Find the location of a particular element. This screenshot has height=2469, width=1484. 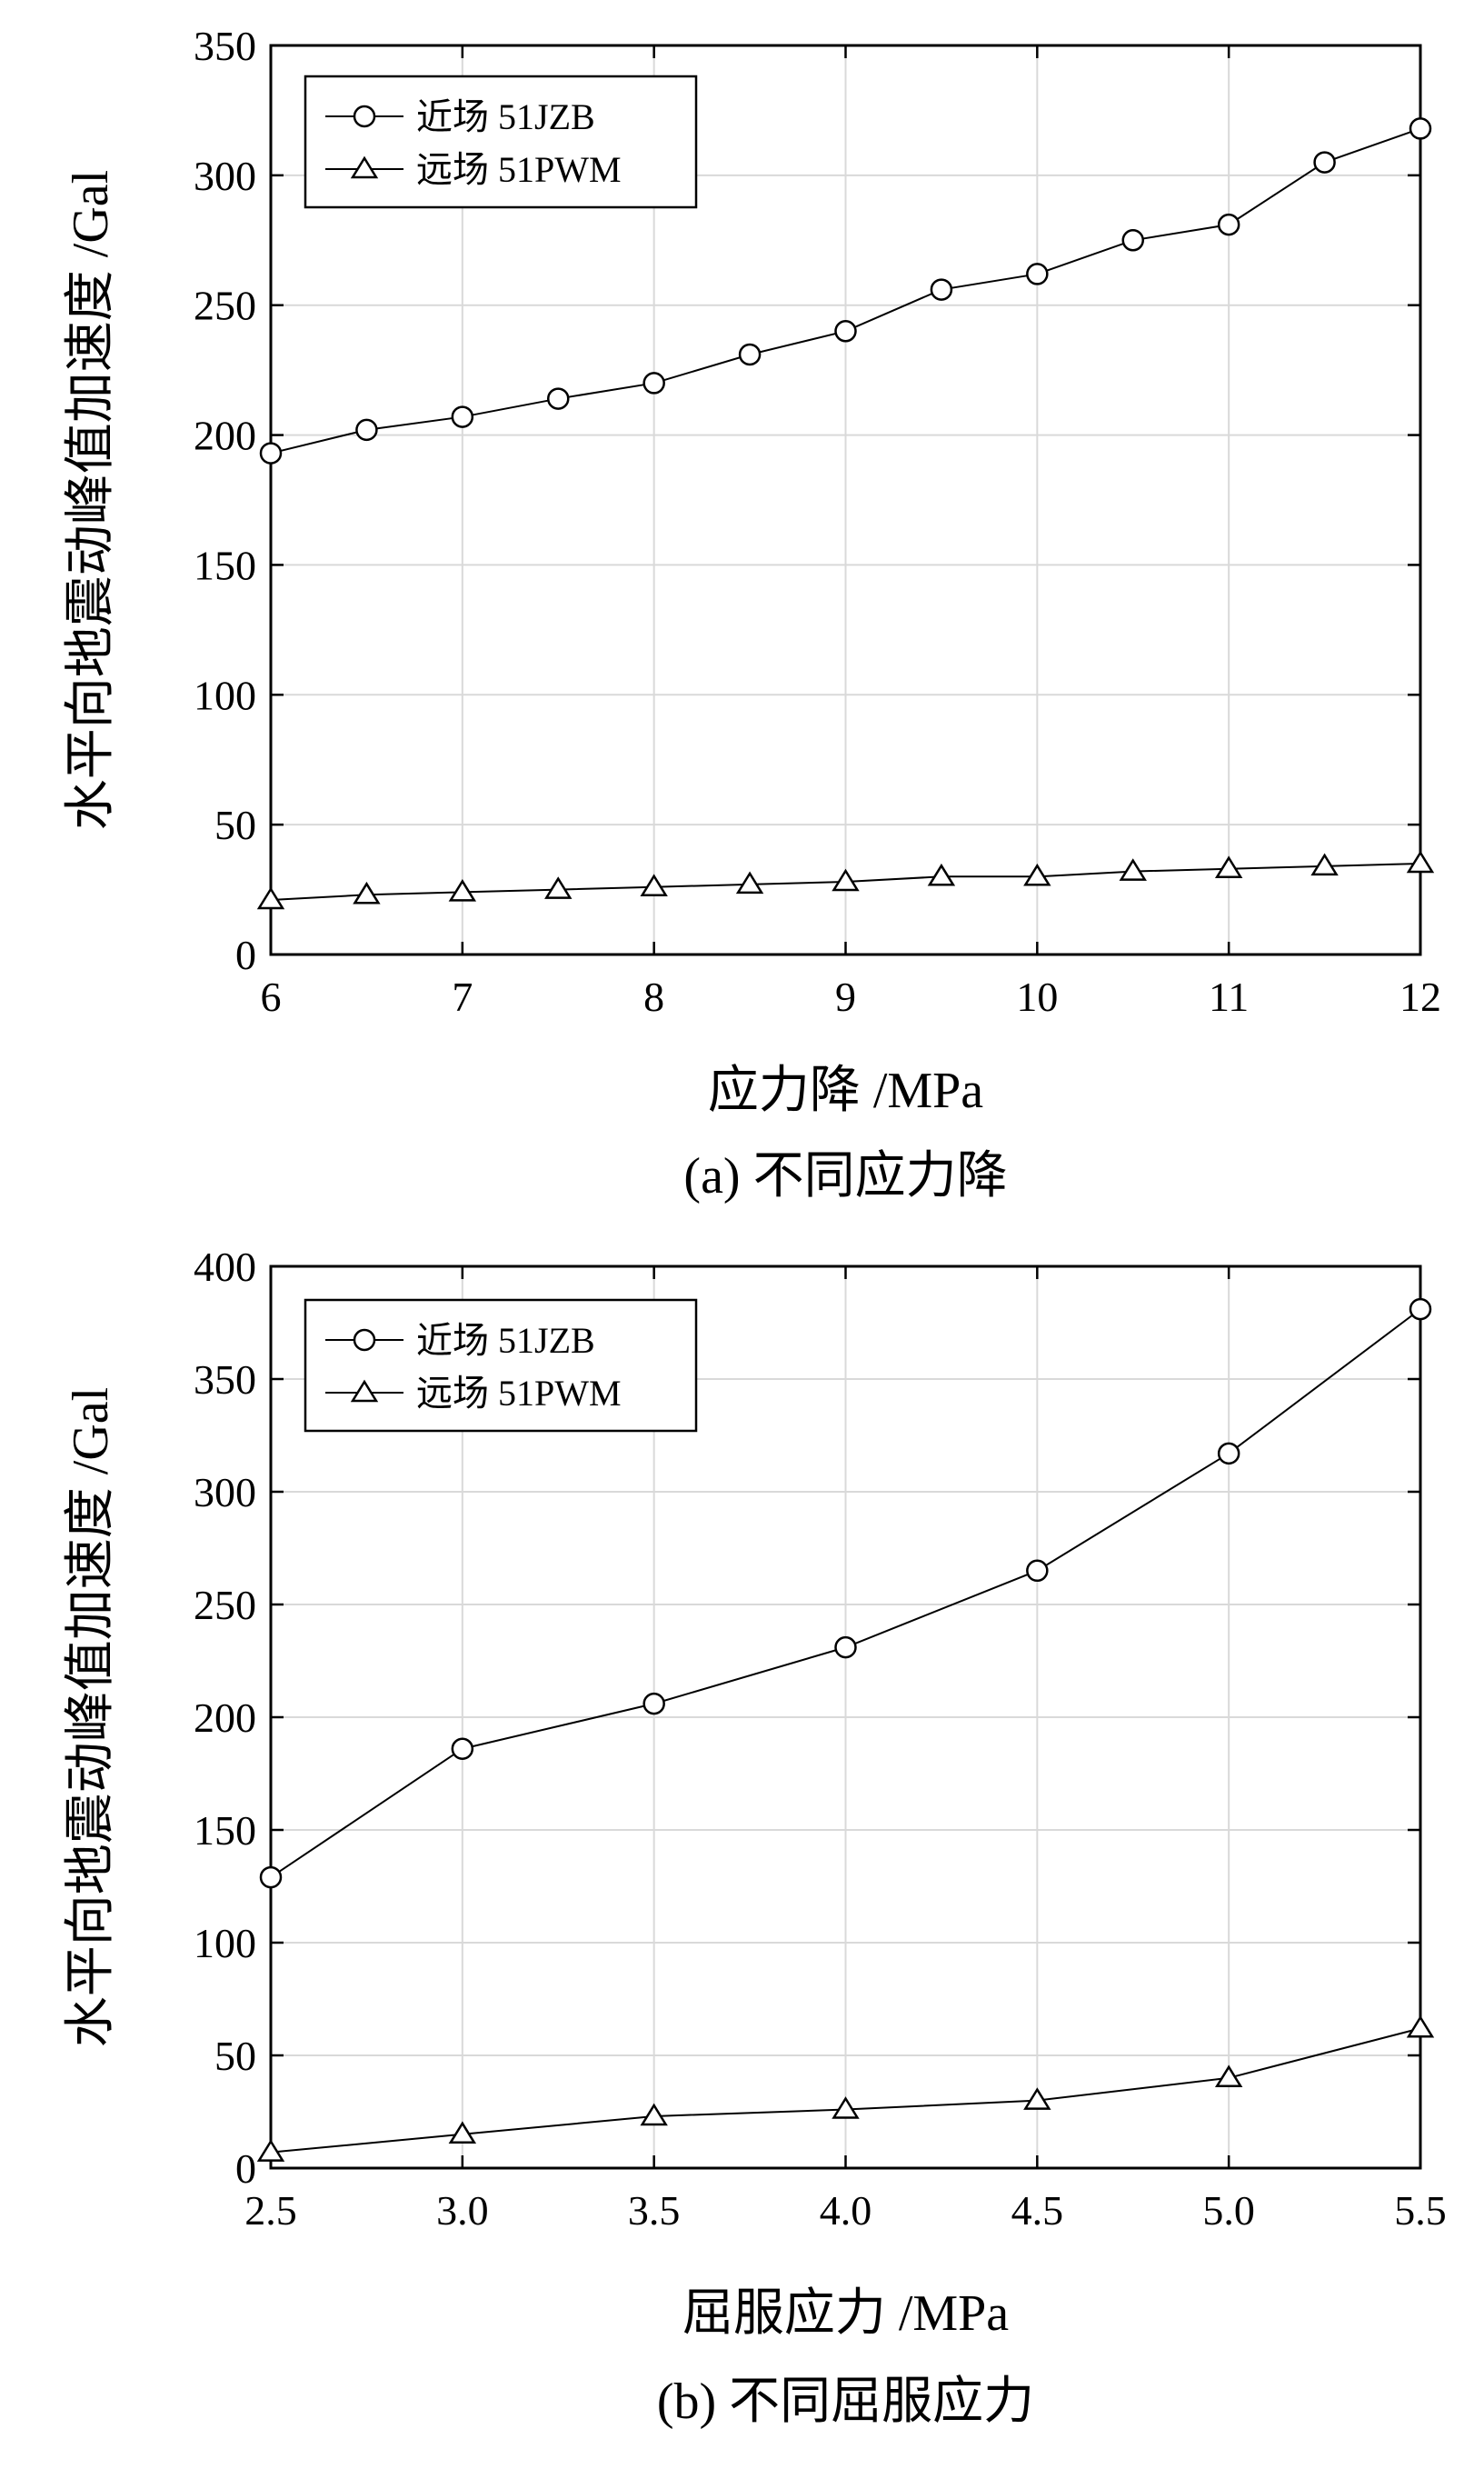

chart-caption: (b) 不同屈服应力 is located at coordinates (845, 2402).